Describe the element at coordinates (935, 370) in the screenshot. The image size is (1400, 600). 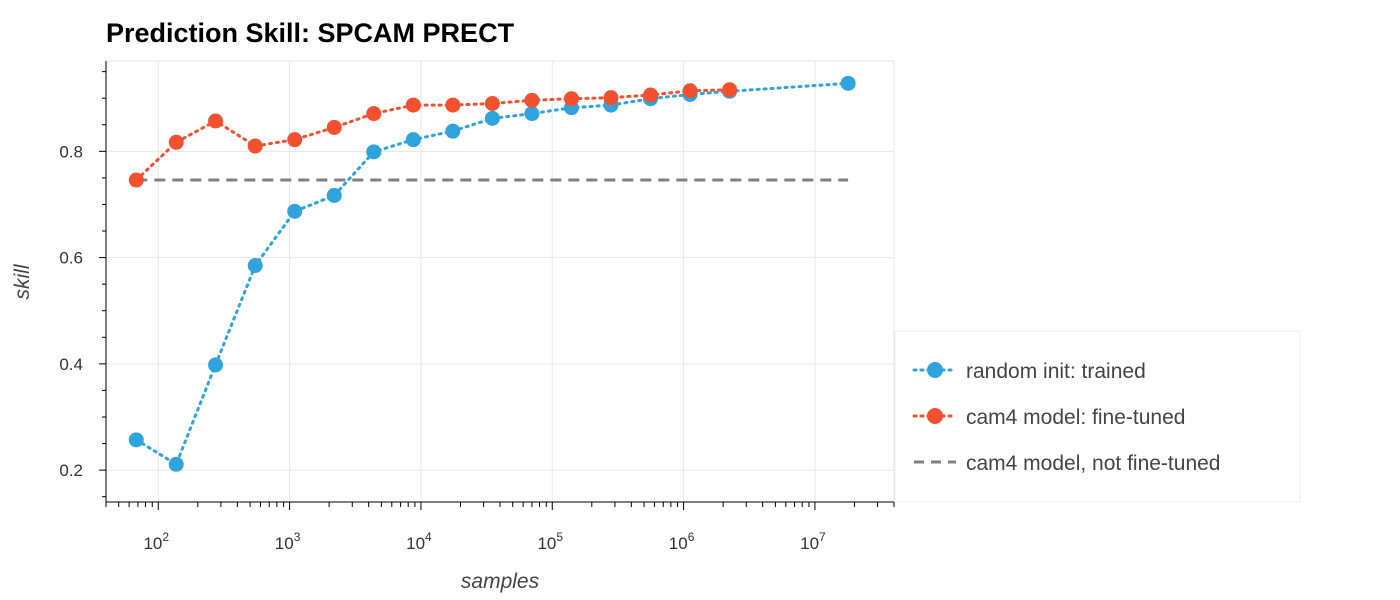
I see `legend-swatch-marker-random-init-trained` at that location.